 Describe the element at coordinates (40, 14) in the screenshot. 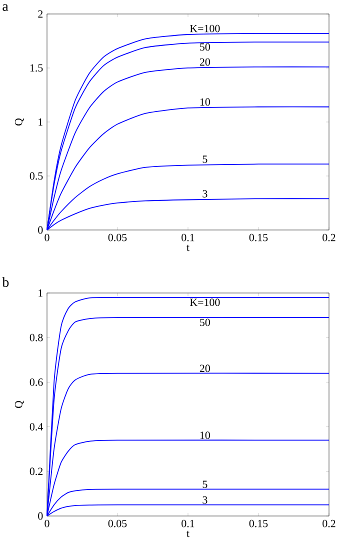

I see `y-tick-label: 2` at that location.